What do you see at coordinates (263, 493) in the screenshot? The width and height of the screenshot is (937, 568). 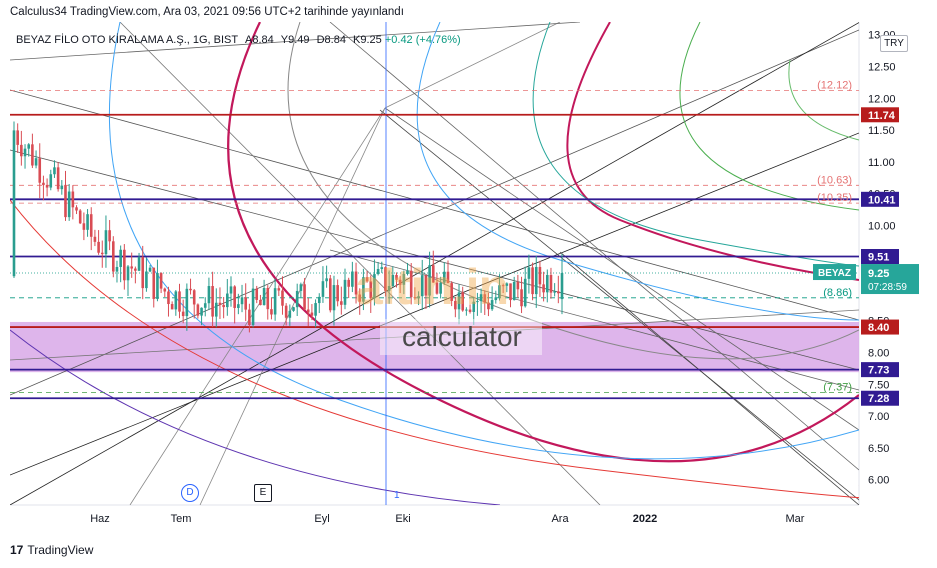 I see `earnings-marker: E` at bounding box center [263, 493].